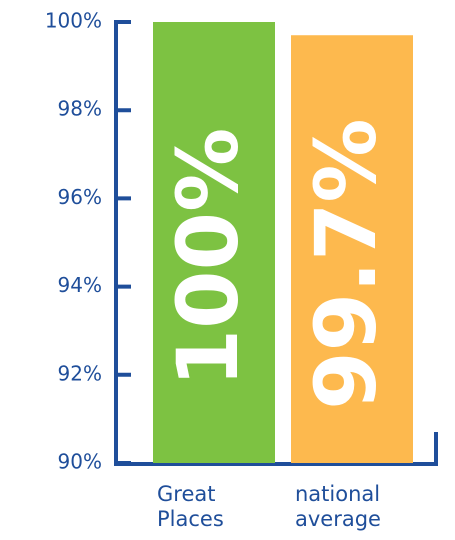 This screenshot has width=455, height=540. What do you see at coordinates (338, 506) in the screenshot?
I see `x-tick-label: national average` at bounding box center [338, 506].